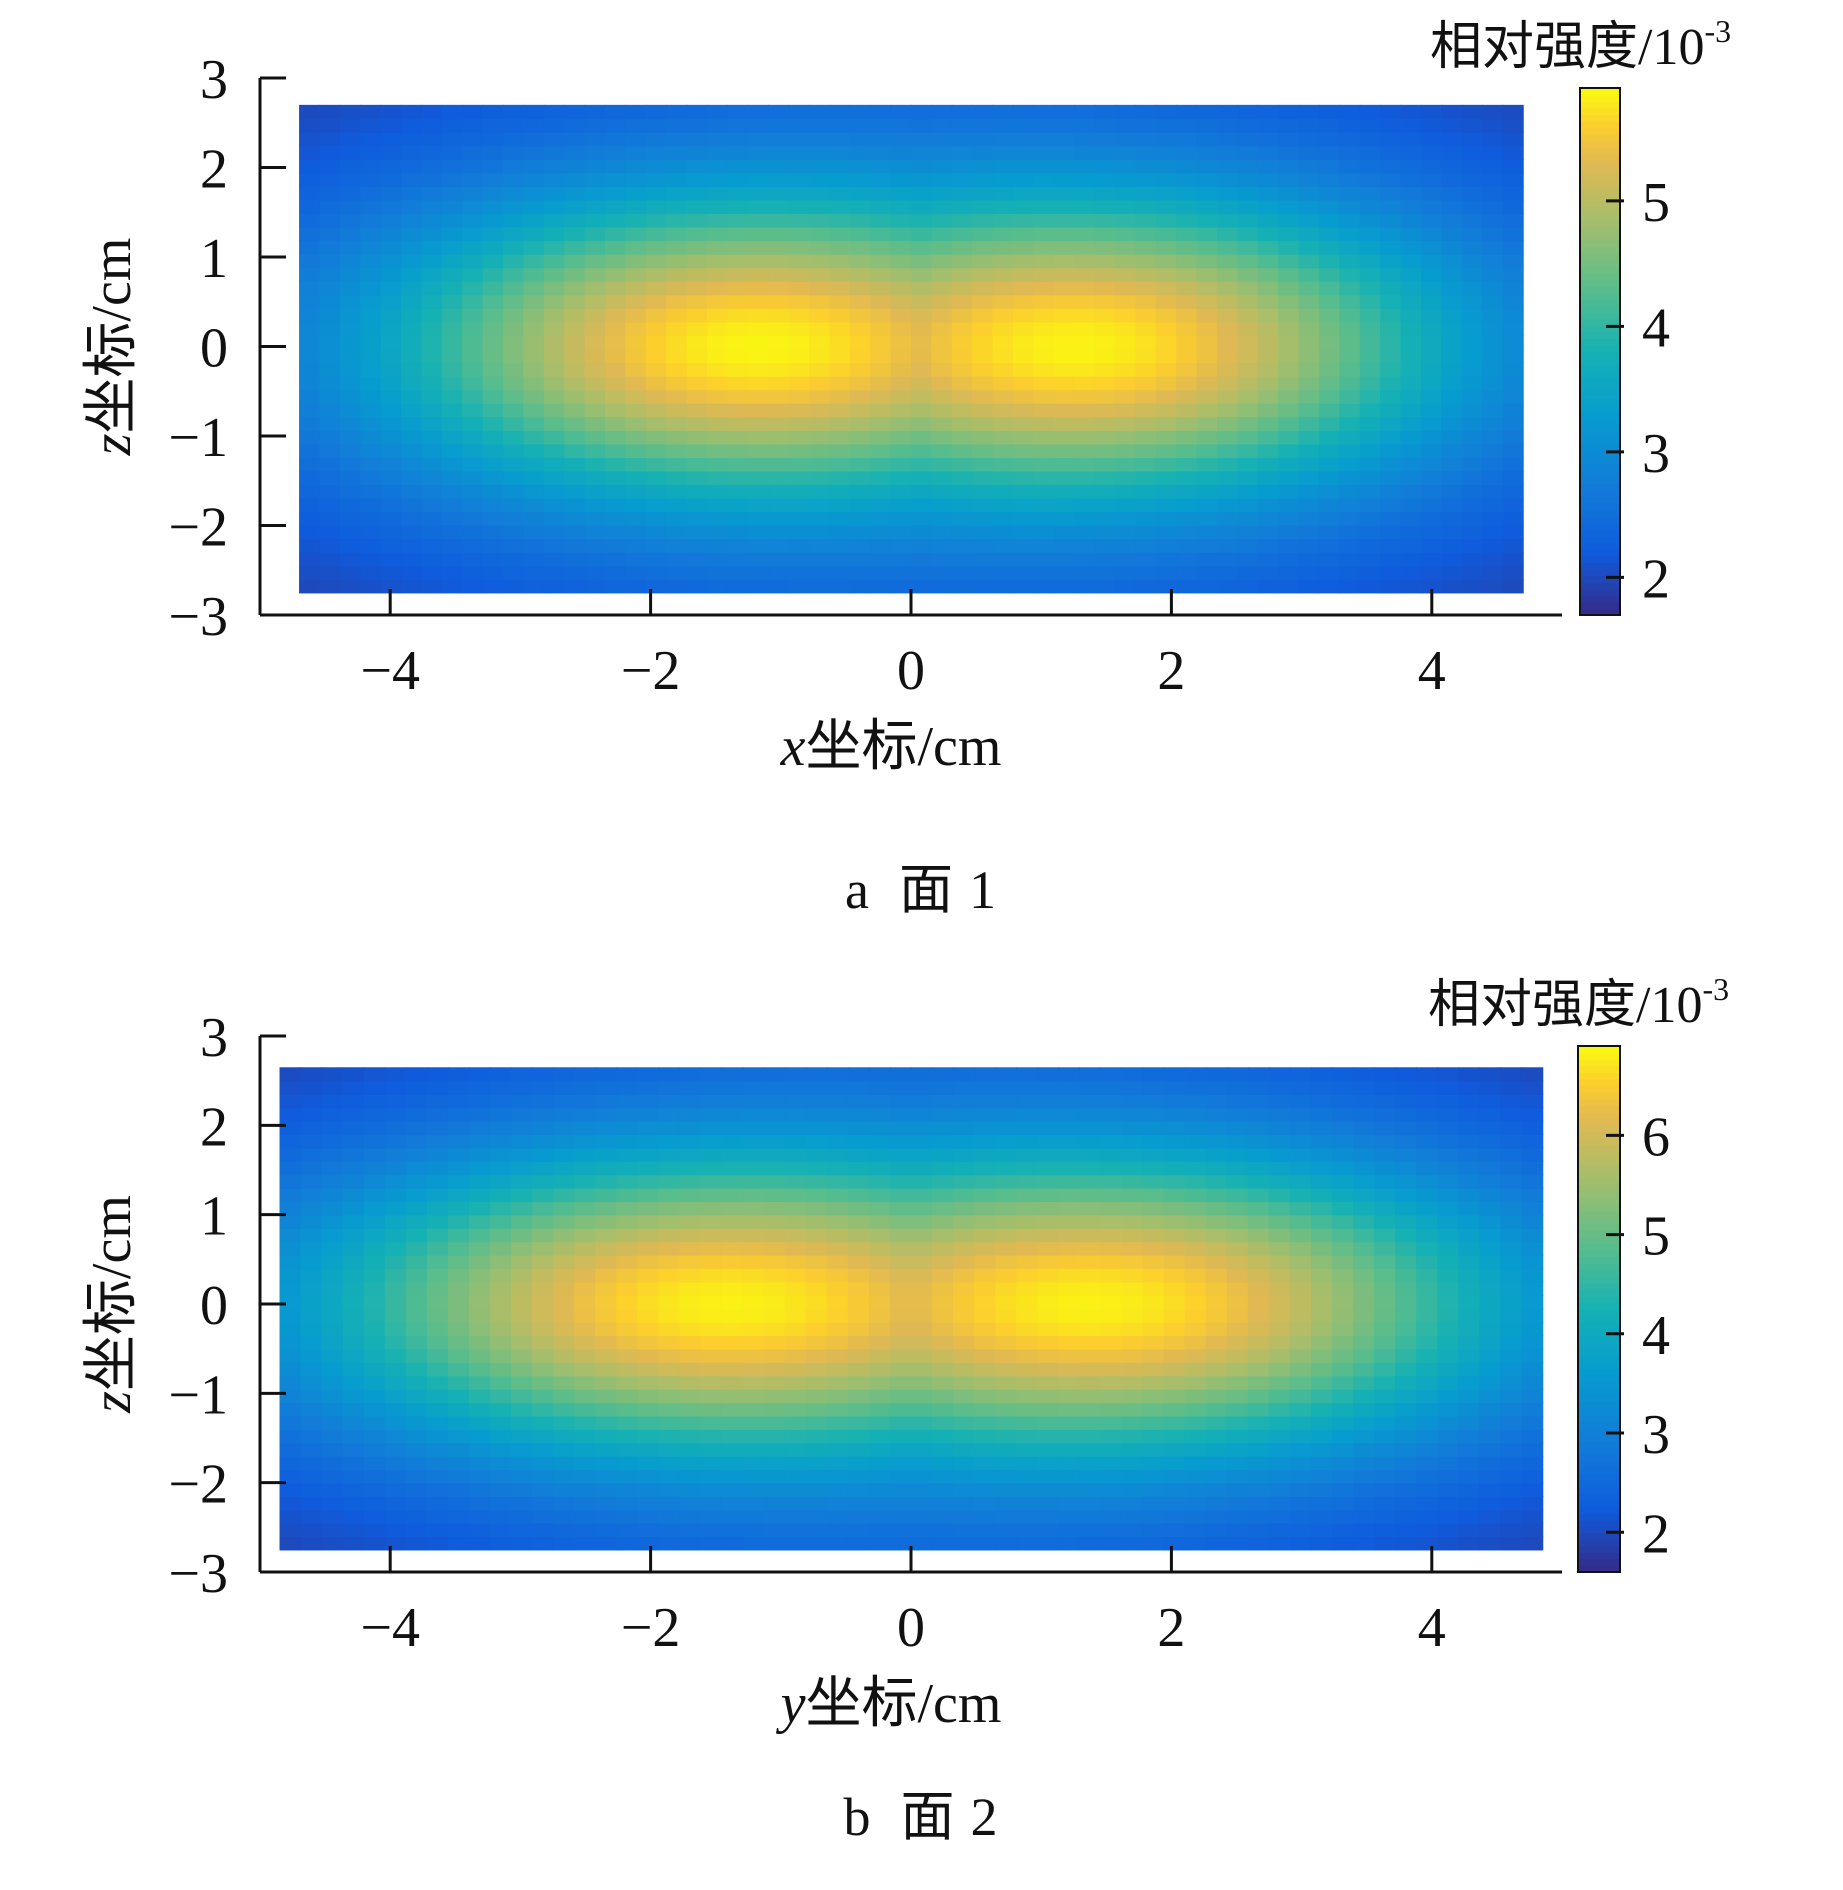 The image size is (1843, 1890). What do you see at coordinates (651, 1628) in the screenshot?
I see `x-tick-label: −2` at bounding box center [651, 1628].